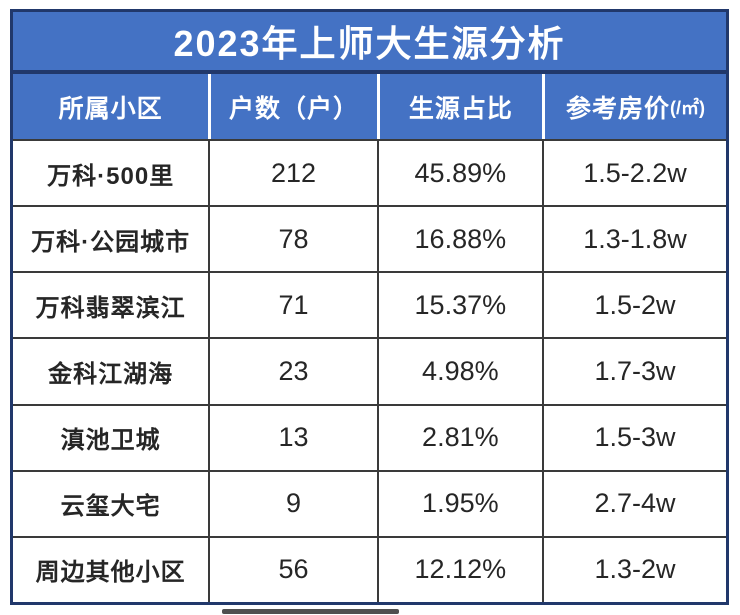 The image size is (740, 615). Describe the element at coordinates (292, 305) in the screenshot. I see `cell-households: 71` at that location.